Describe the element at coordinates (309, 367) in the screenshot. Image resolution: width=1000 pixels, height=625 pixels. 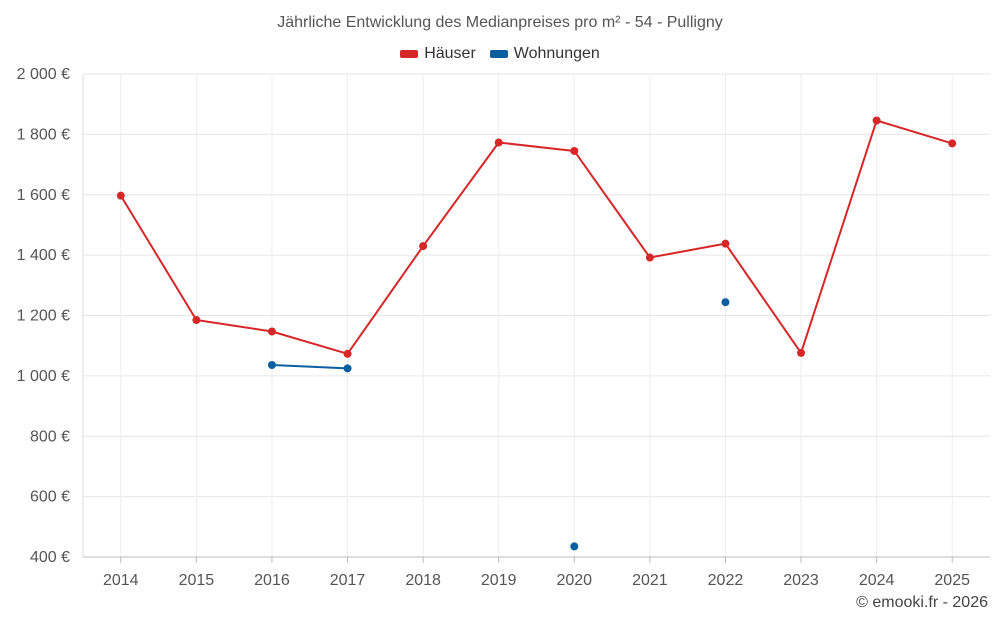
I see `series-line-wohnungen` at that location.